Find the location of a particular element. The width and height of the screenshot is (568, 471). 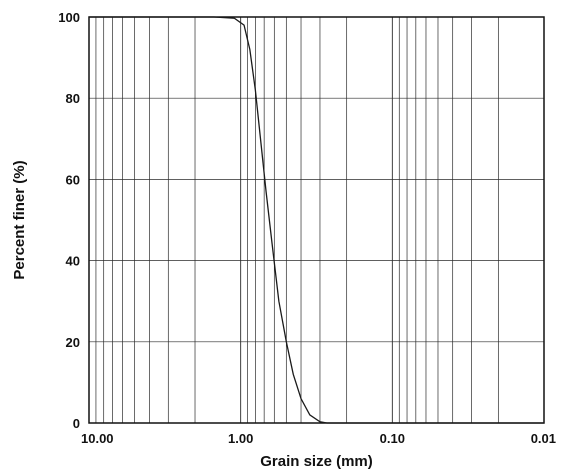

x-tick-label: 0.01 is located at coordinates (543, 438).